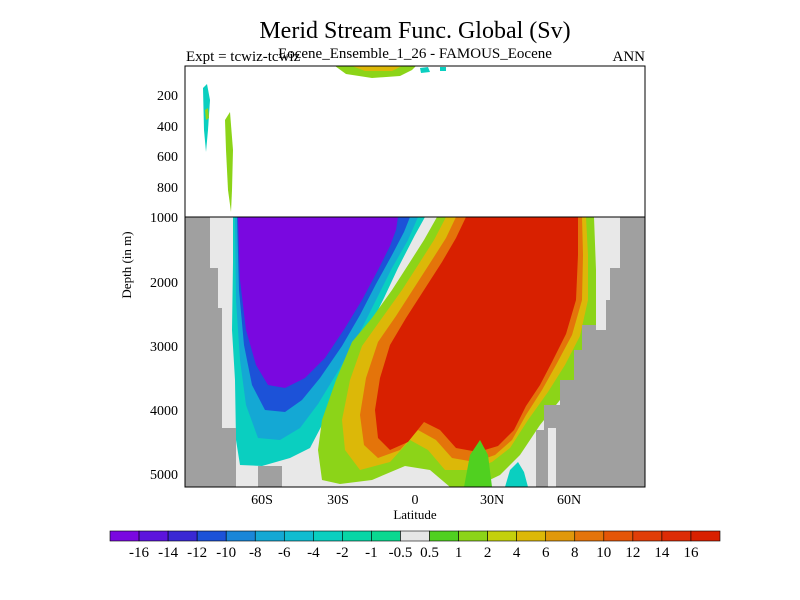  What do you see at coordinates (229, 162) in the screenshot?
I see `southern-plume-green` at bounding box center [229, 162].